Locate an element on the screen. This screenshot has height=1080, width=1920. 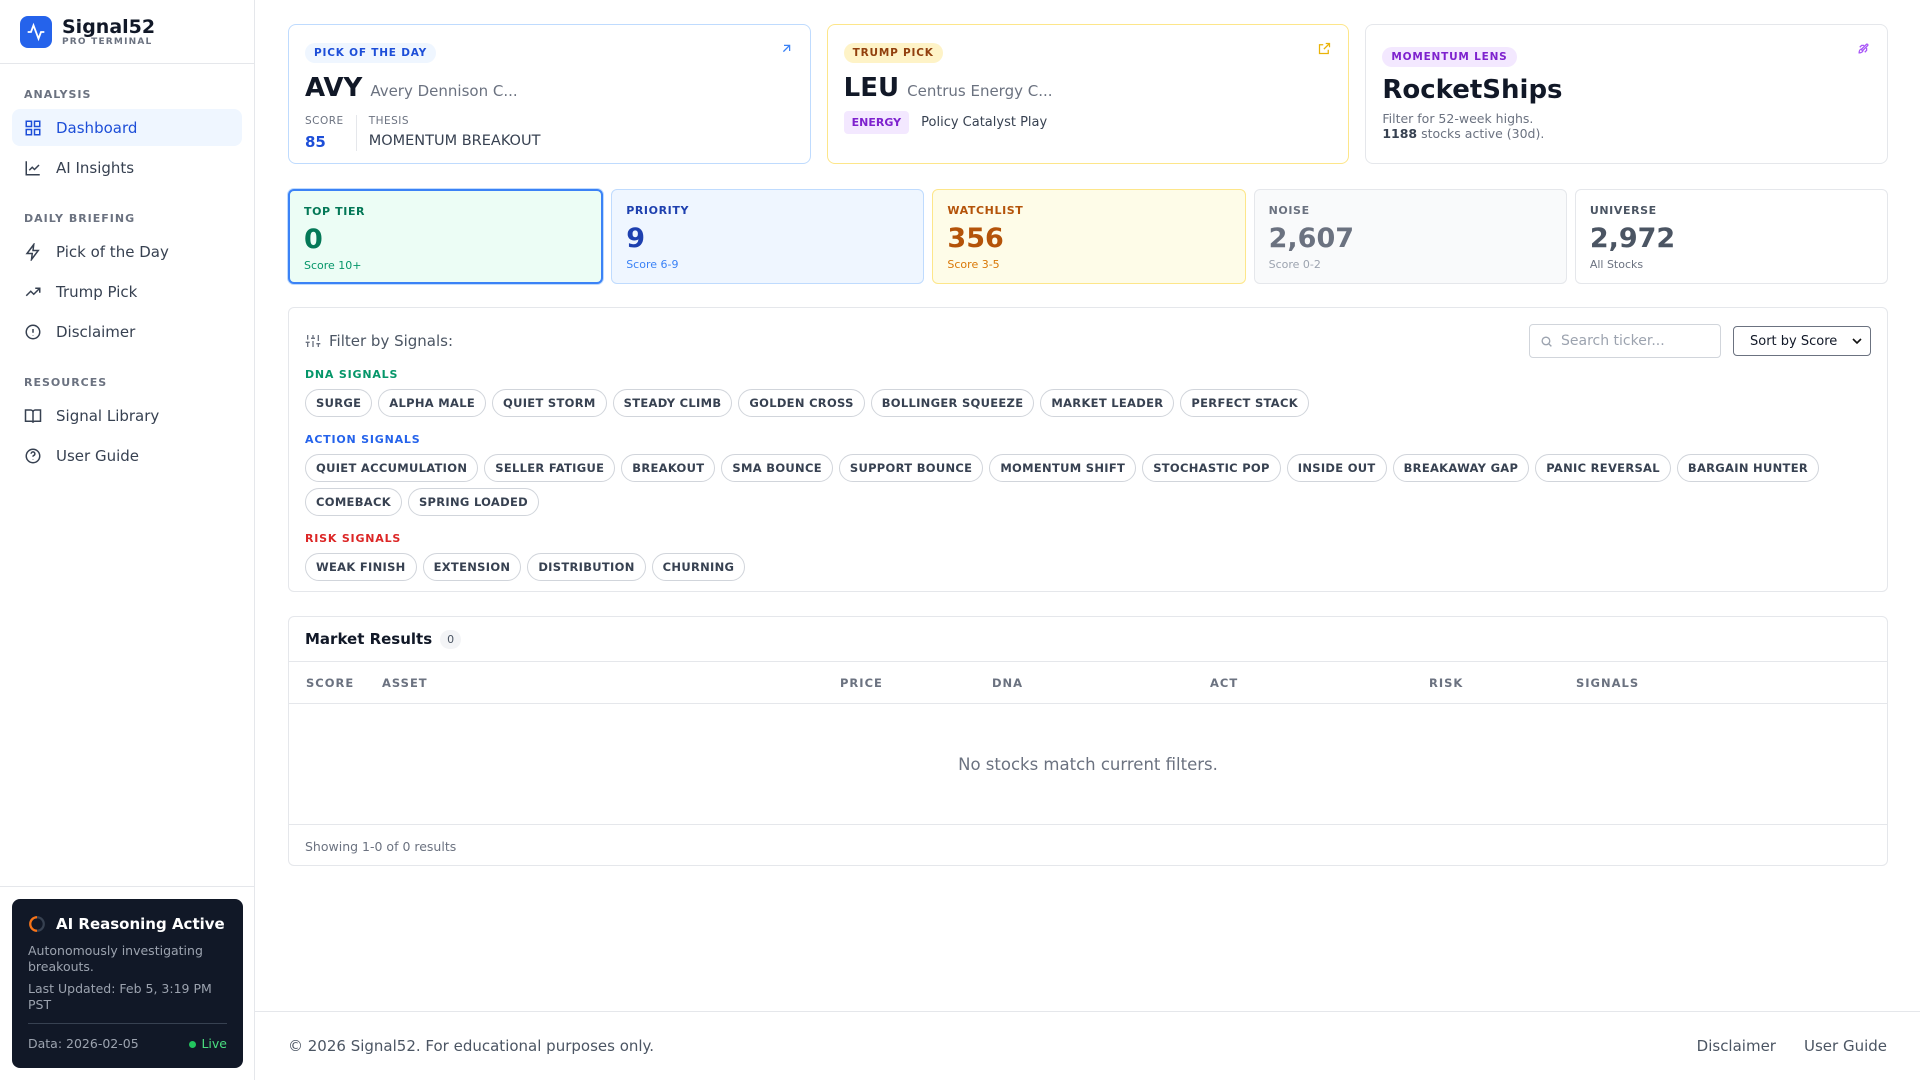
column-header: RISK is located at coordinates (1446, 683).